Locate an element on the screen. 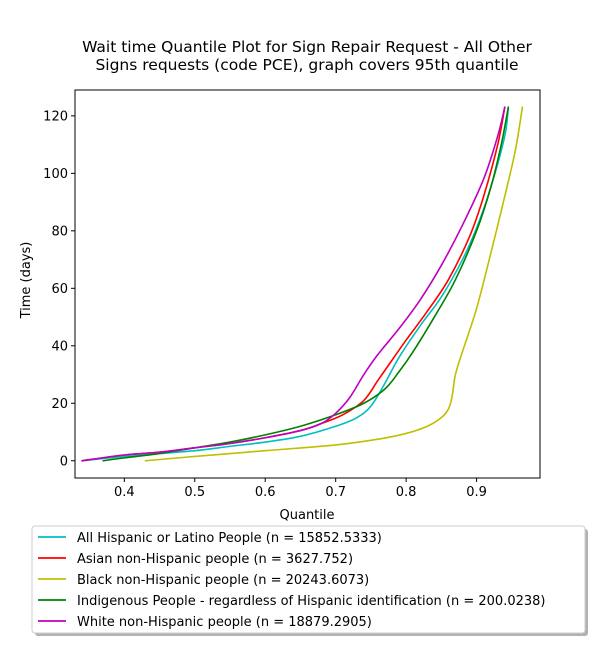 The height and width of the screenshot is (650, 600). y-tick-label: 100 is located at coordinates (55, 174).